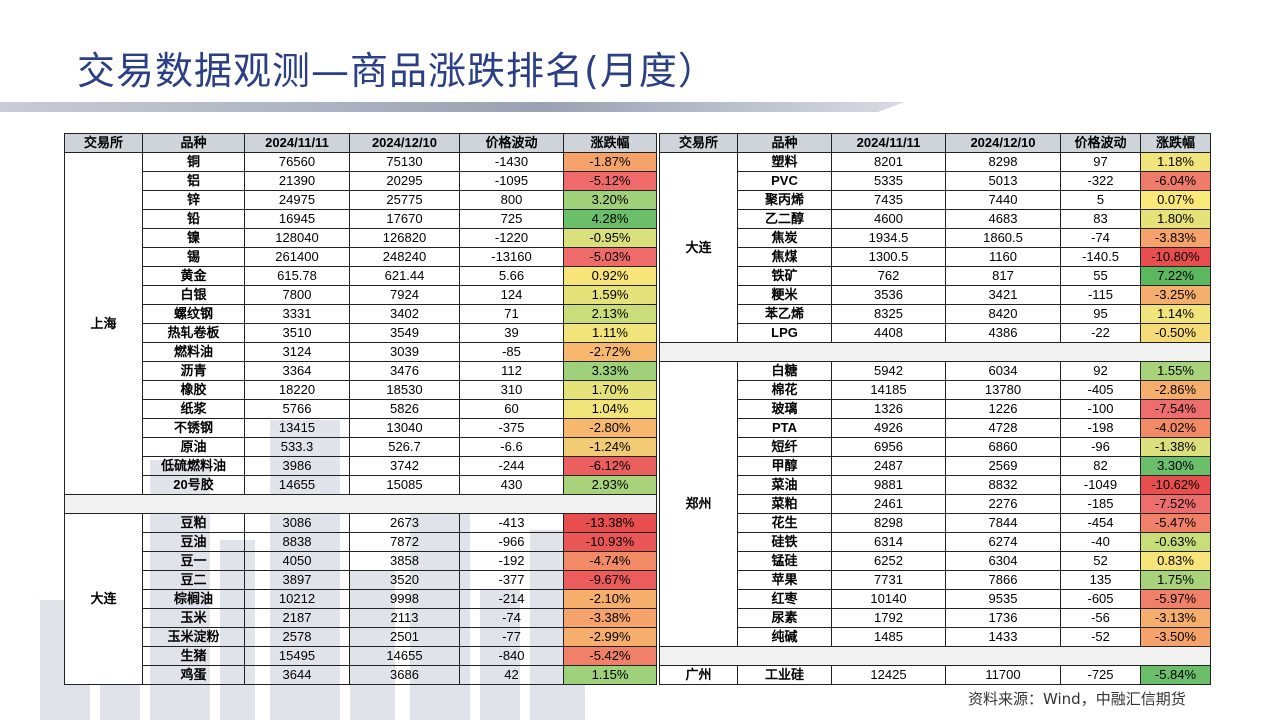  Describe the element at coordinates (404, 542) in the screenshot. I see `price-end-cell: 7872` at that location.